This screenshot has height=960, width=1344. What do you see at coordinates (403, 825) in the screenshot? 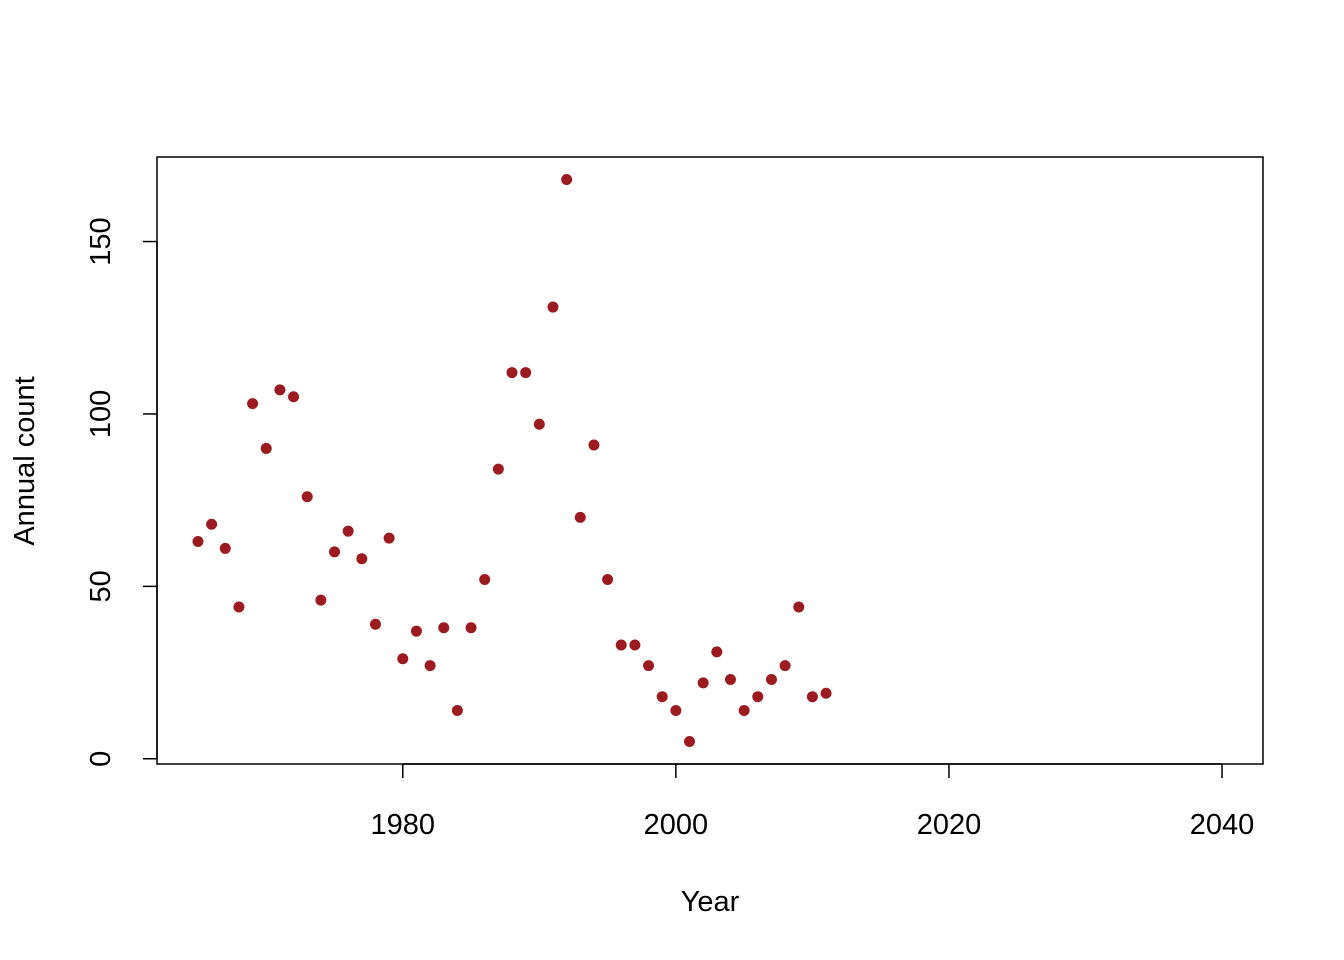
I see `x-tick-label: 1980` at bounding box center [403, 825].